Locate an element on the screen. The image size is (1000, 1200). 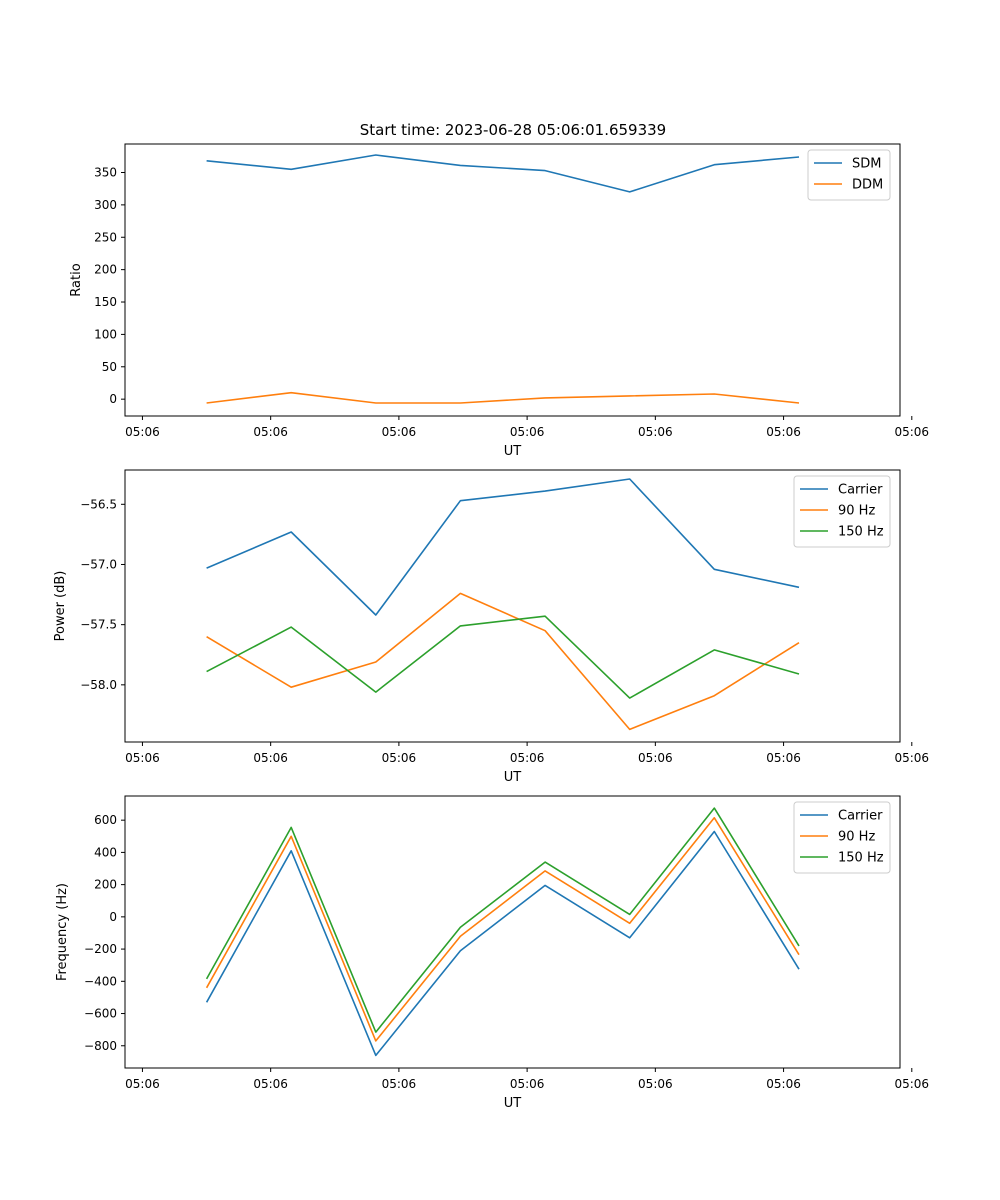
y-axis-label: Ratio is located at coordinates (76, 279).